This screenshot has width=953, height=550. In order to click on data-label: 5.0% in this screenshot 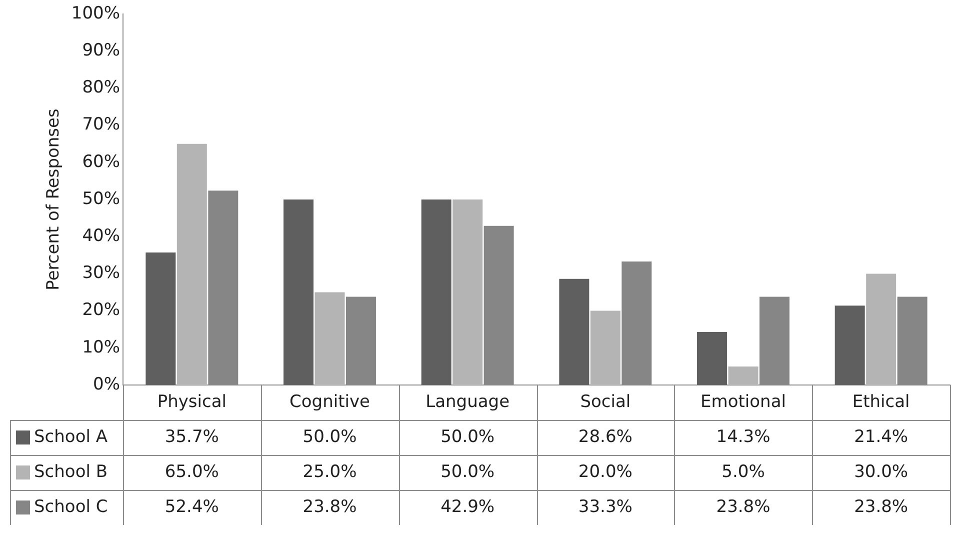, I will do `click(743, 472)`.